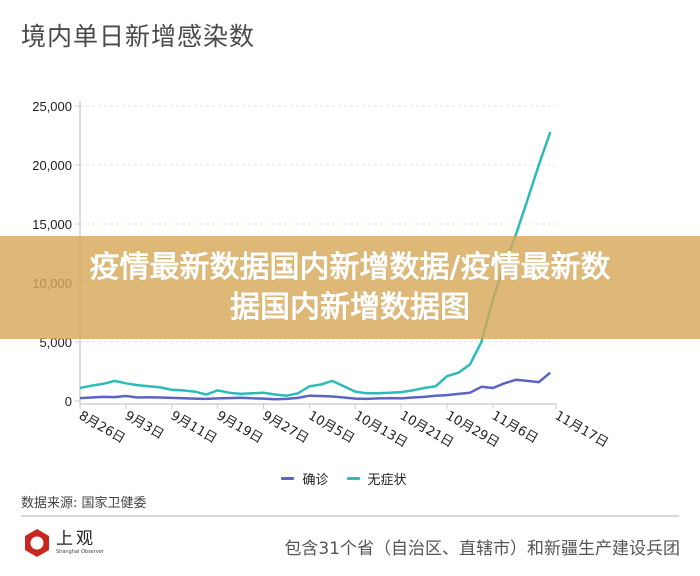 The image size is (700, 576). I want to click on legend-label: 无症状, so click(387, 480).